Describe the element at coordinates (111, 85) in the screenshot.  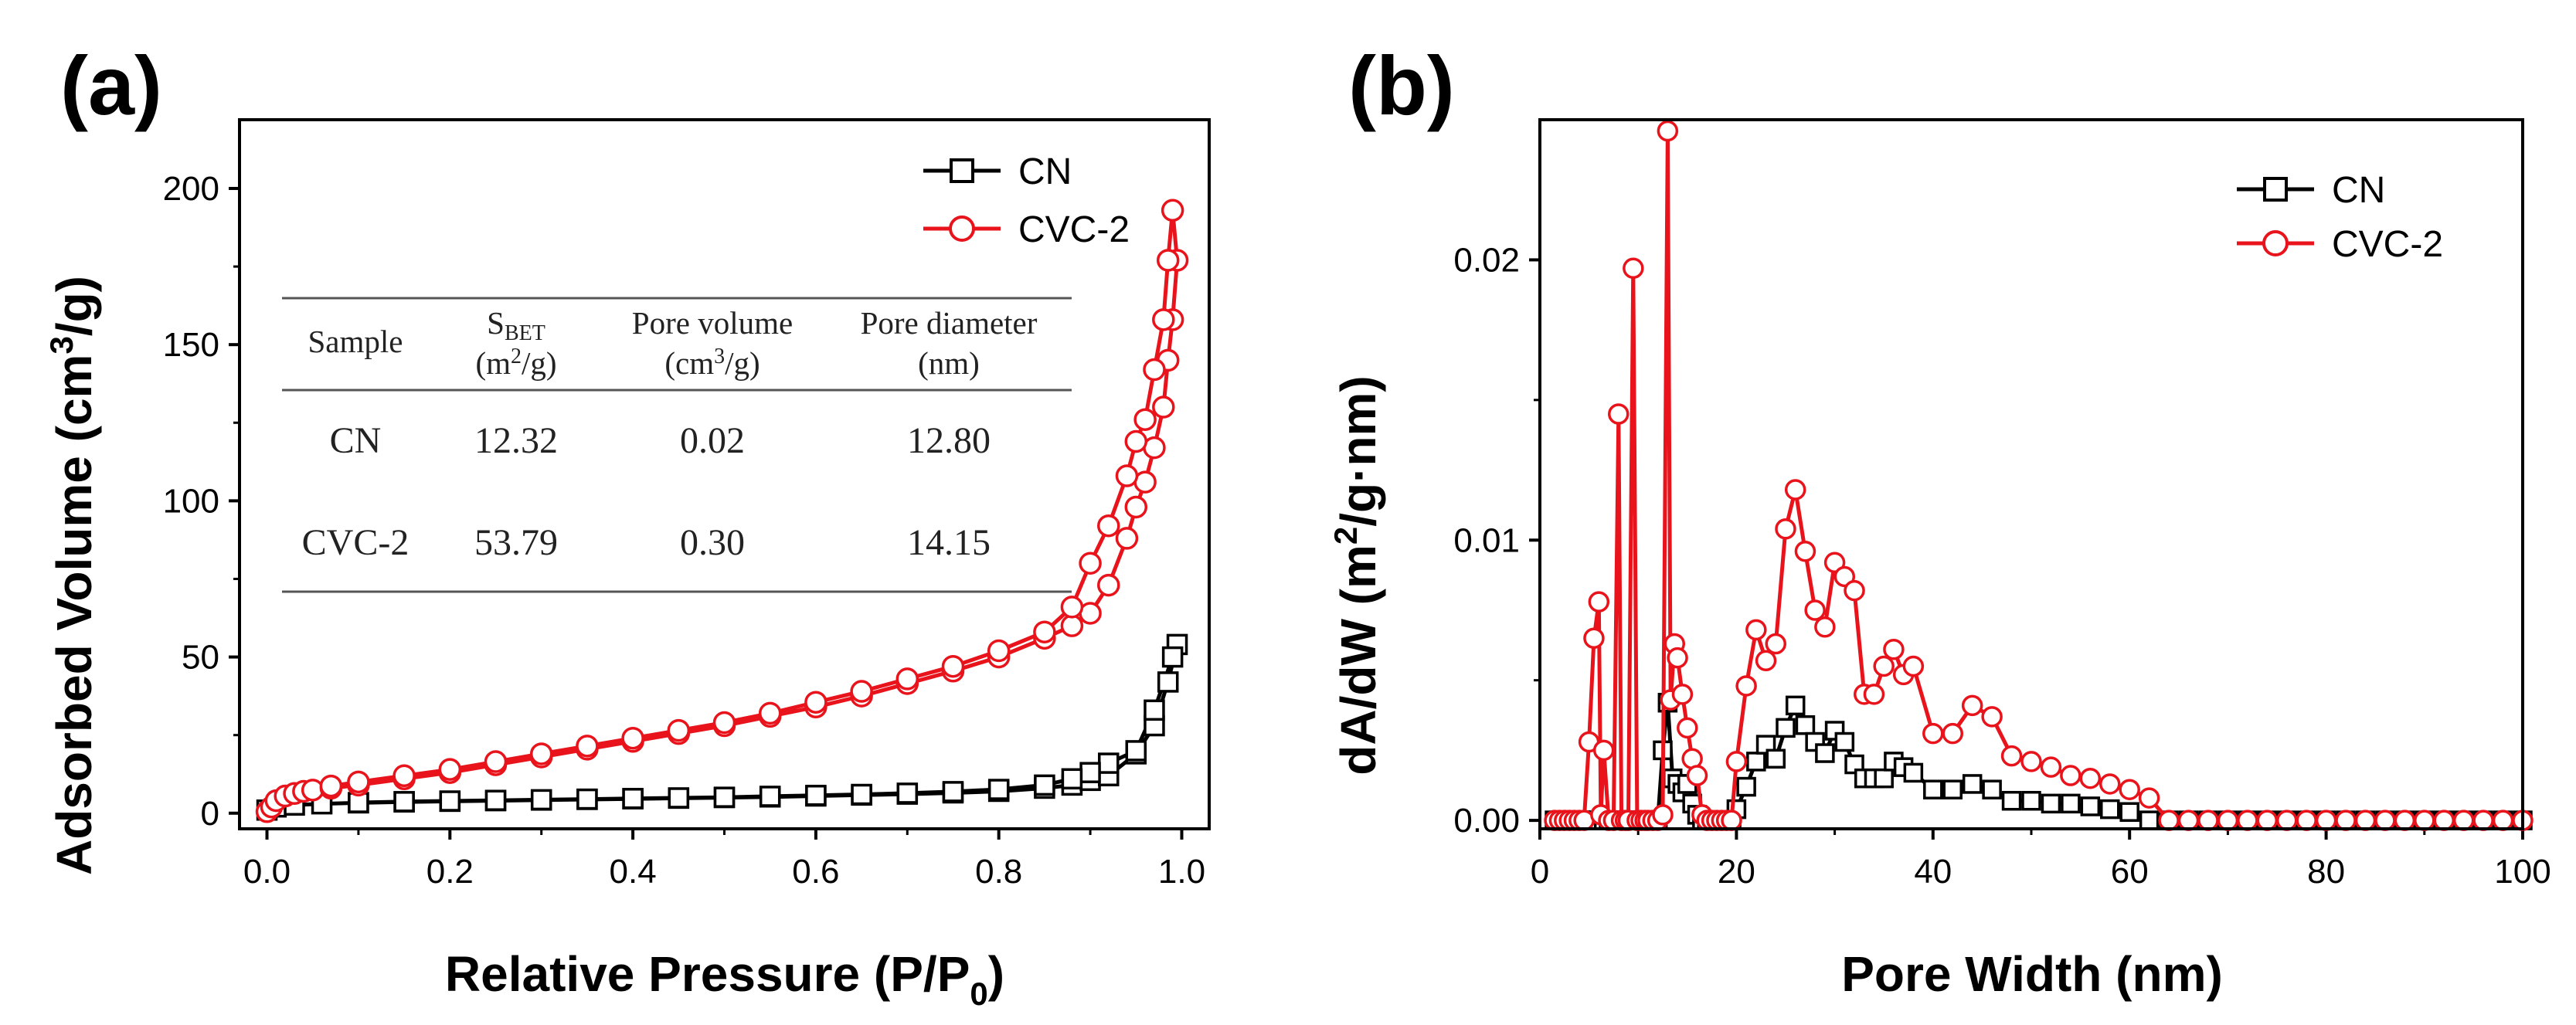
I see `panel-a-label: (a)` at that location.